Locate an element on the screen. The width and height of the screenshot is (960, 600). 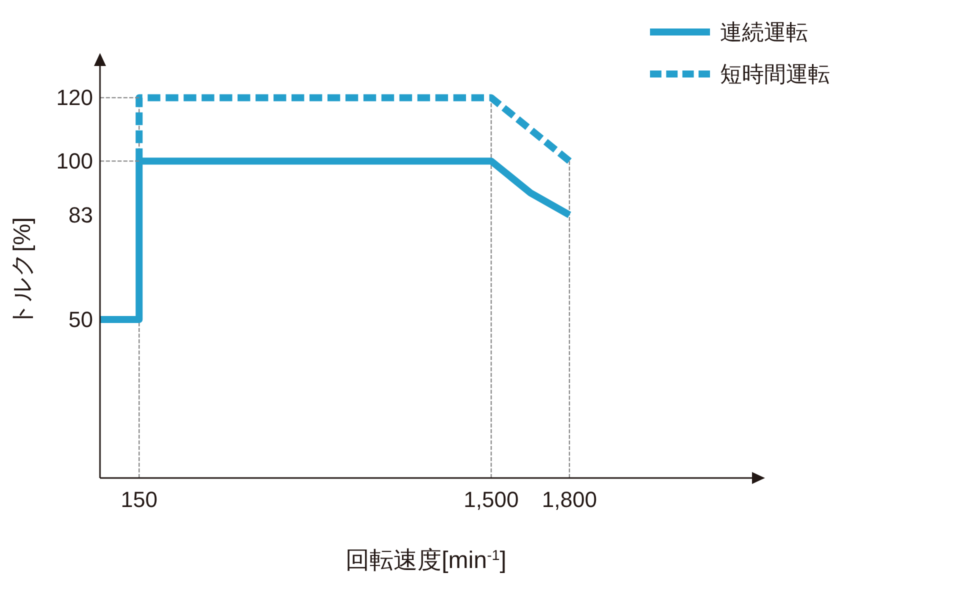
y-tick-label: 50 is located at coordinates (80, 319).